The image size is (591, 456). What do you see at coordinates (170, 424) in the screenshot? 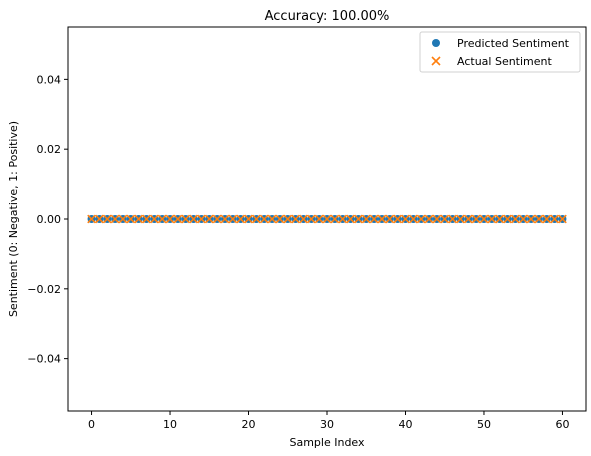
I see `x-tick-label: 10` at bounding box center [170, 424].